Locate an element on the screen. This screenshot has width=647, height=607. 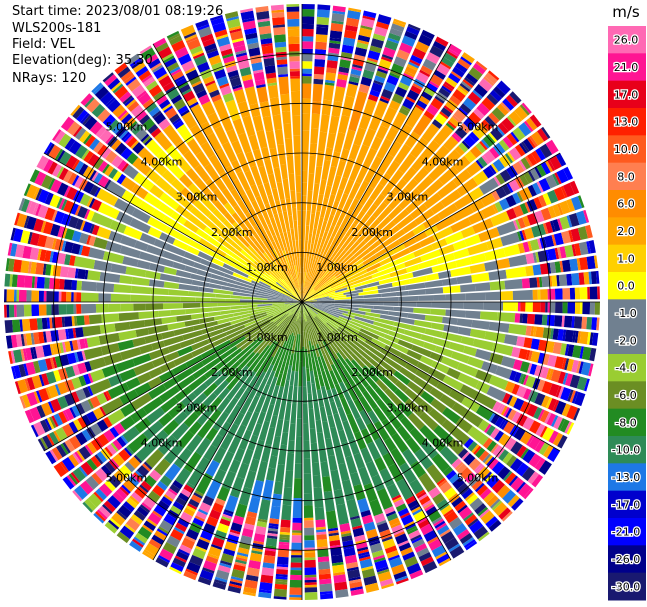
colorbar-tick-label: 21.0 is located at coordinates (626, 67).